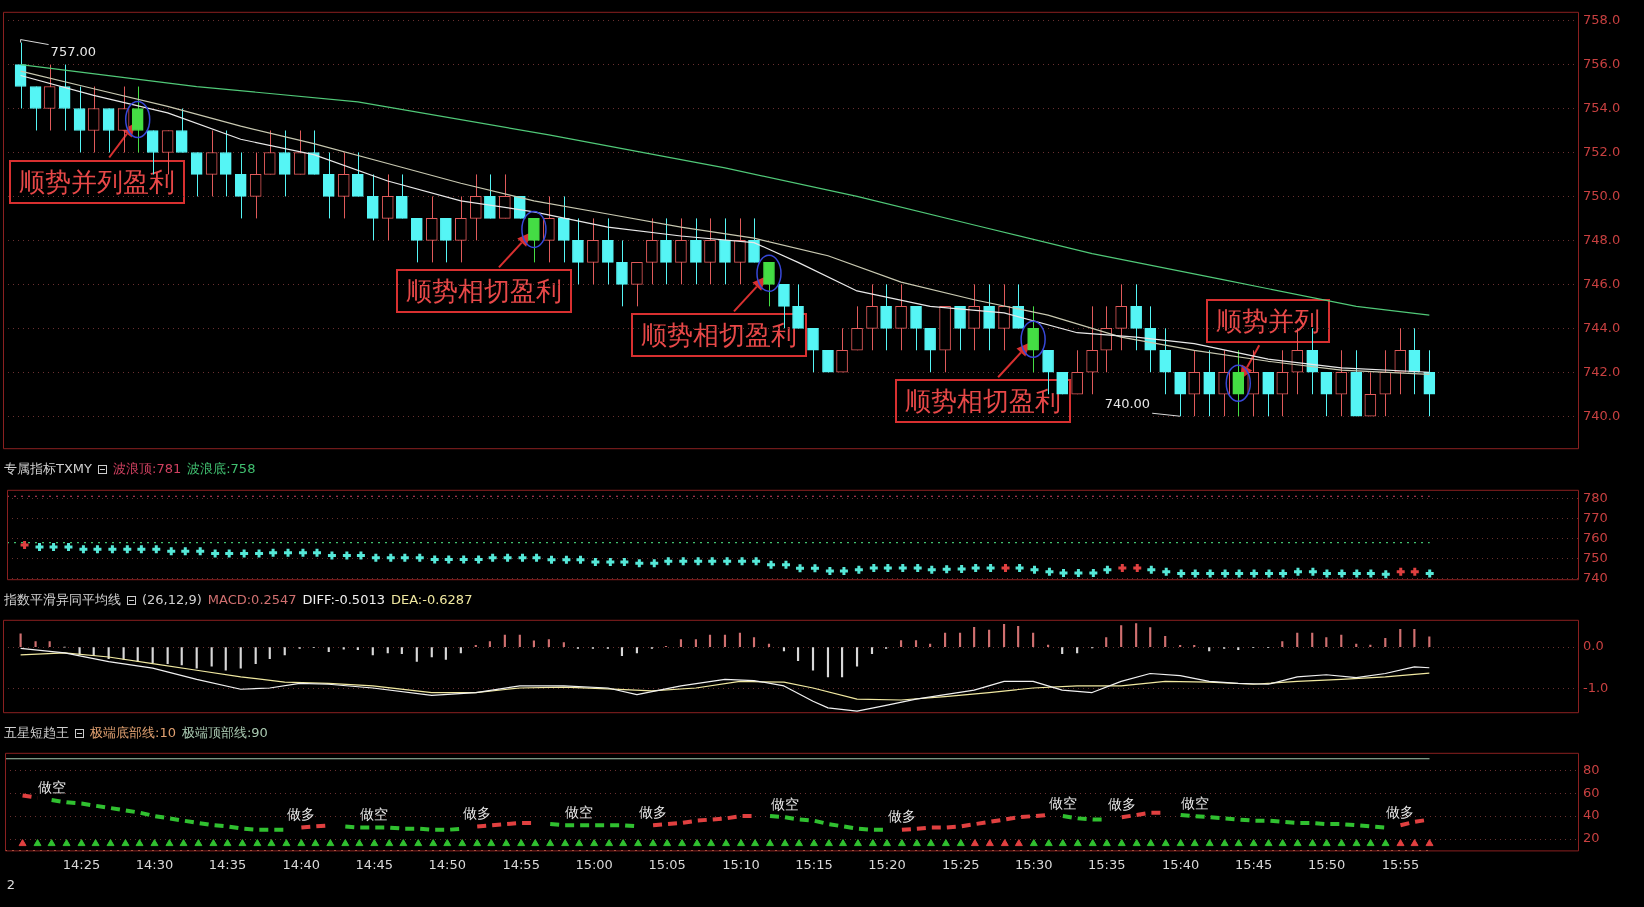 The height and width of the screenshot is (907, 1644). What do you see at coordinates (1180, 864) in the screenshot?
I see `x-tick-label: 15:40` at bounding box center [1180, 864].